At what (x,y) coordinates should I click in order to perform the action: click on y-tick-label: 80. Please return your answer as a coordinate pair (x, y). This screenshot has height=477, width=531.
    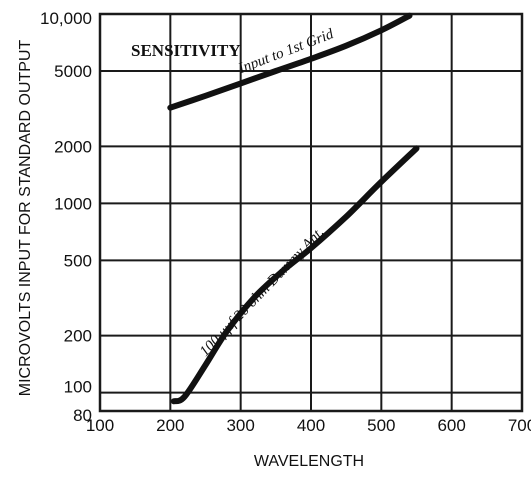
    Looking at the image, I should click on (82, 415).